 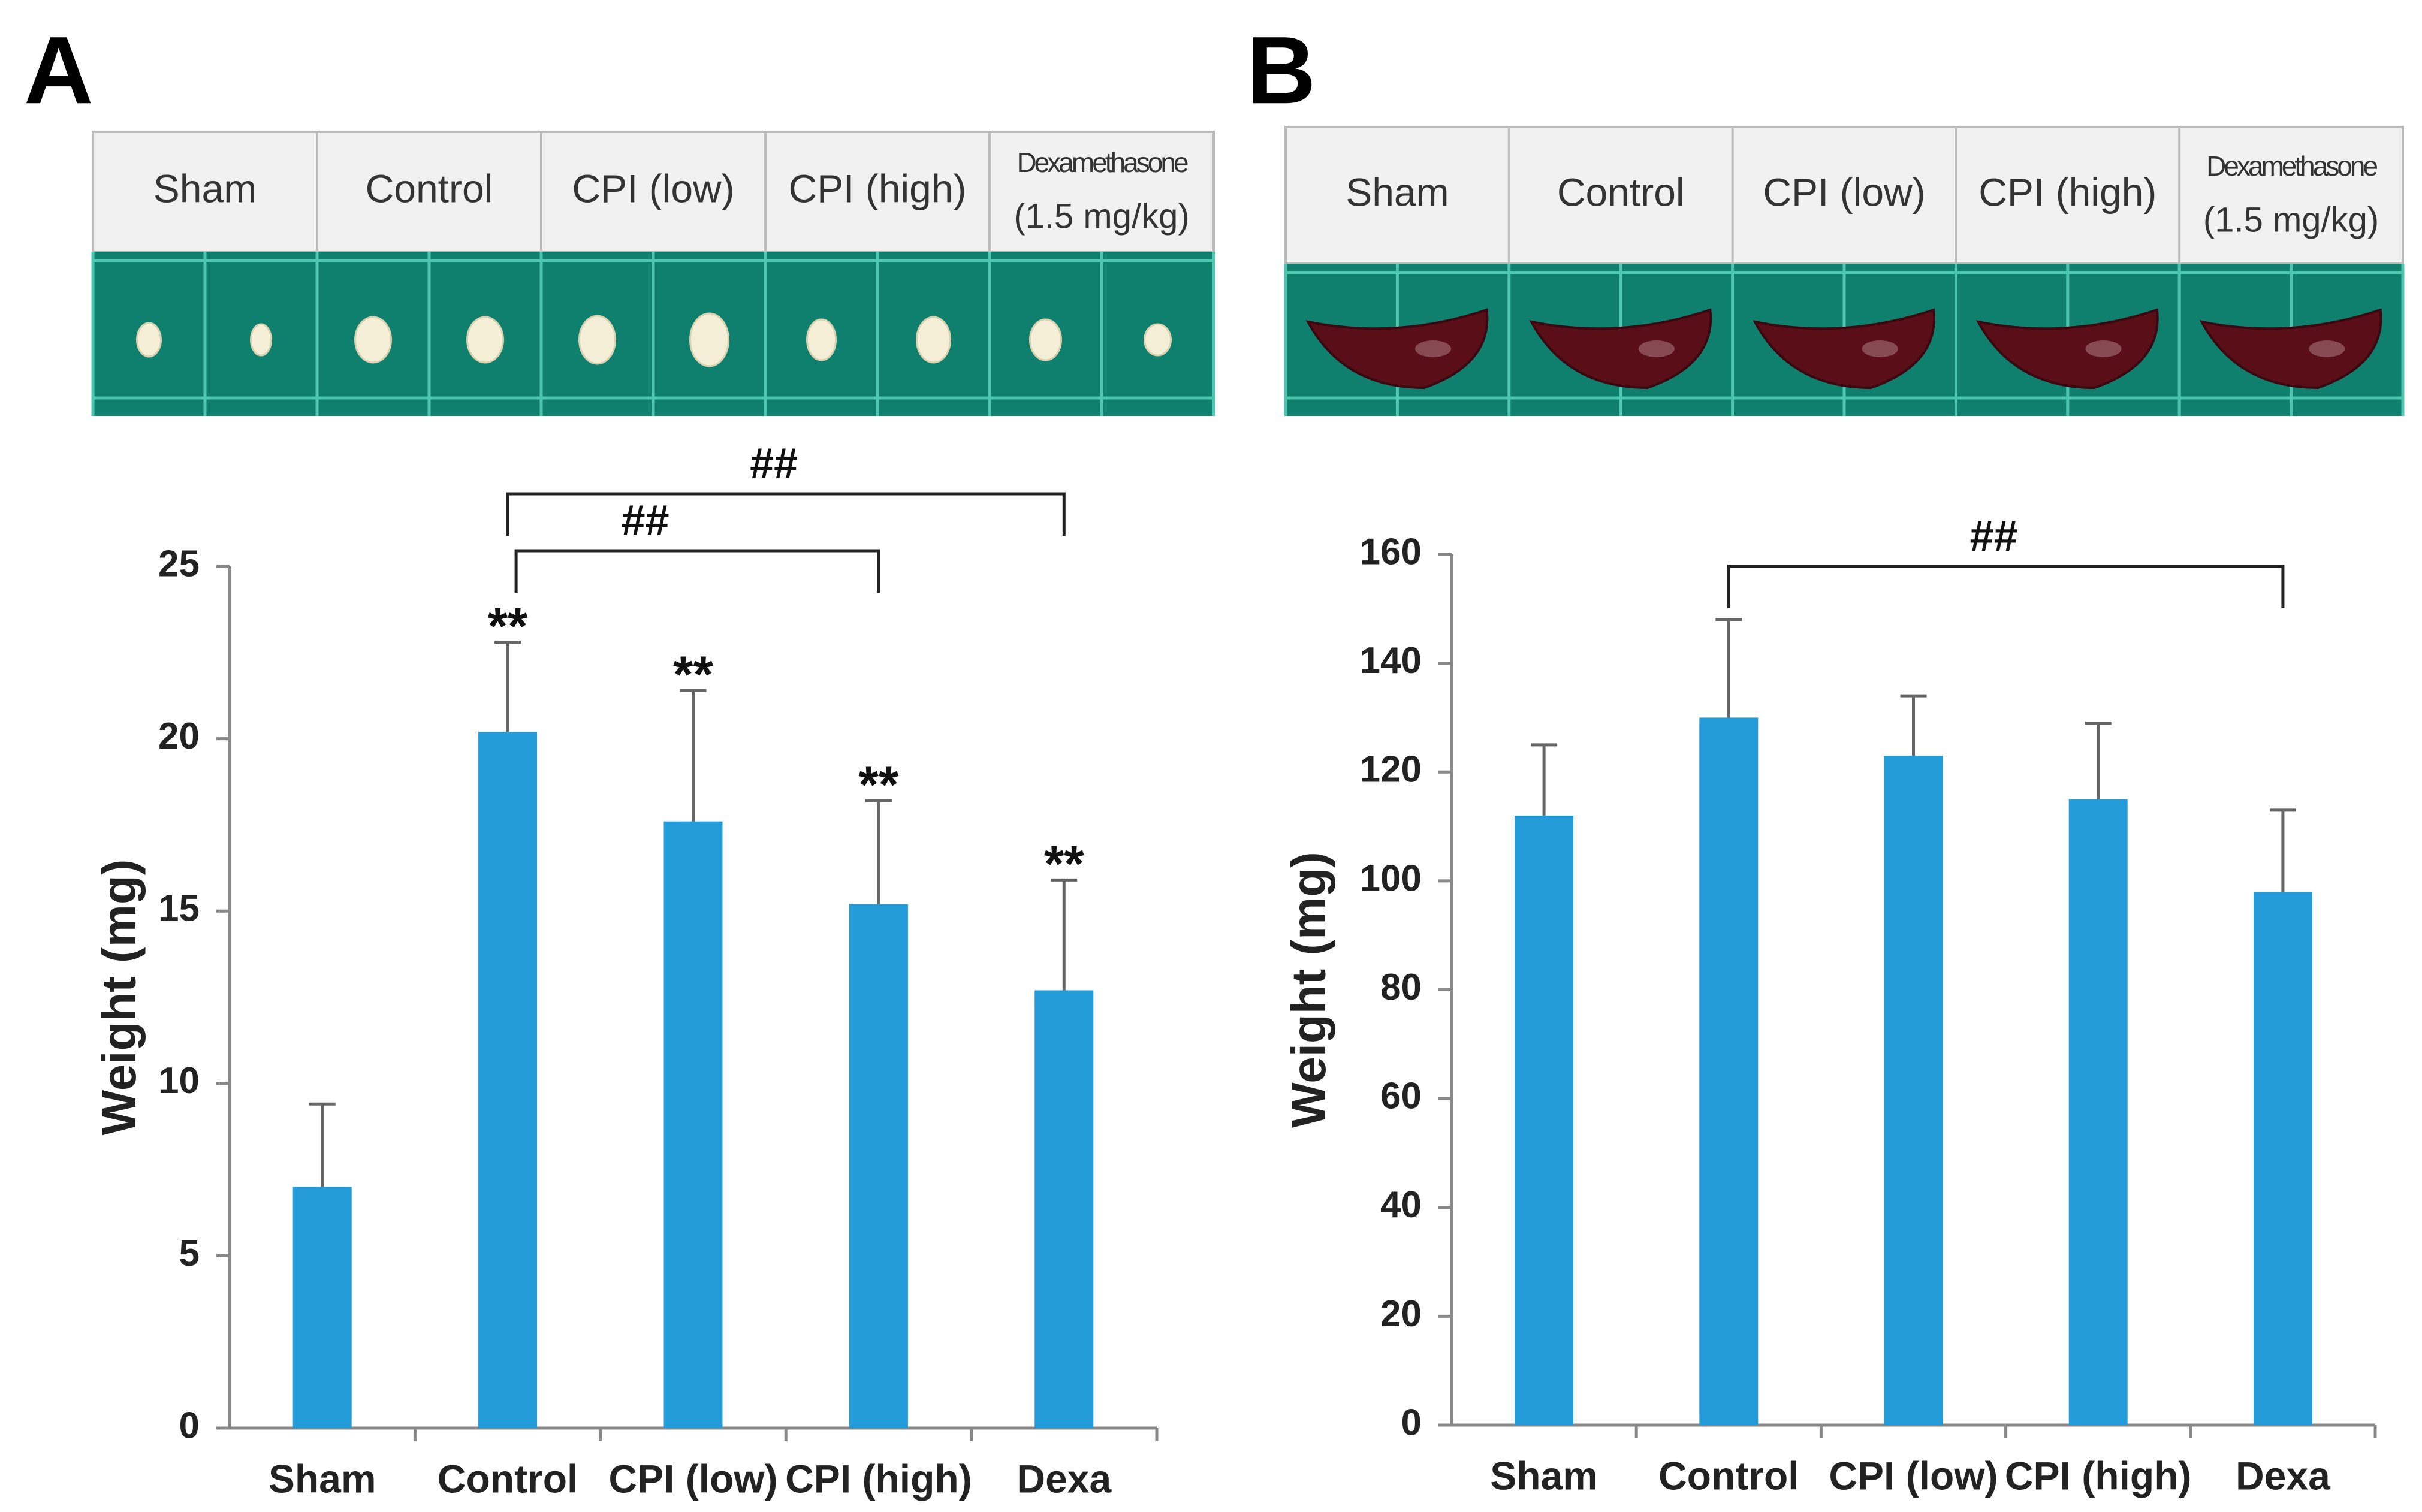 What do you see at coordinates (1401, 987) in the screenshot?
I see `y-tick-label: 80` at bounding box center [1401, 987].